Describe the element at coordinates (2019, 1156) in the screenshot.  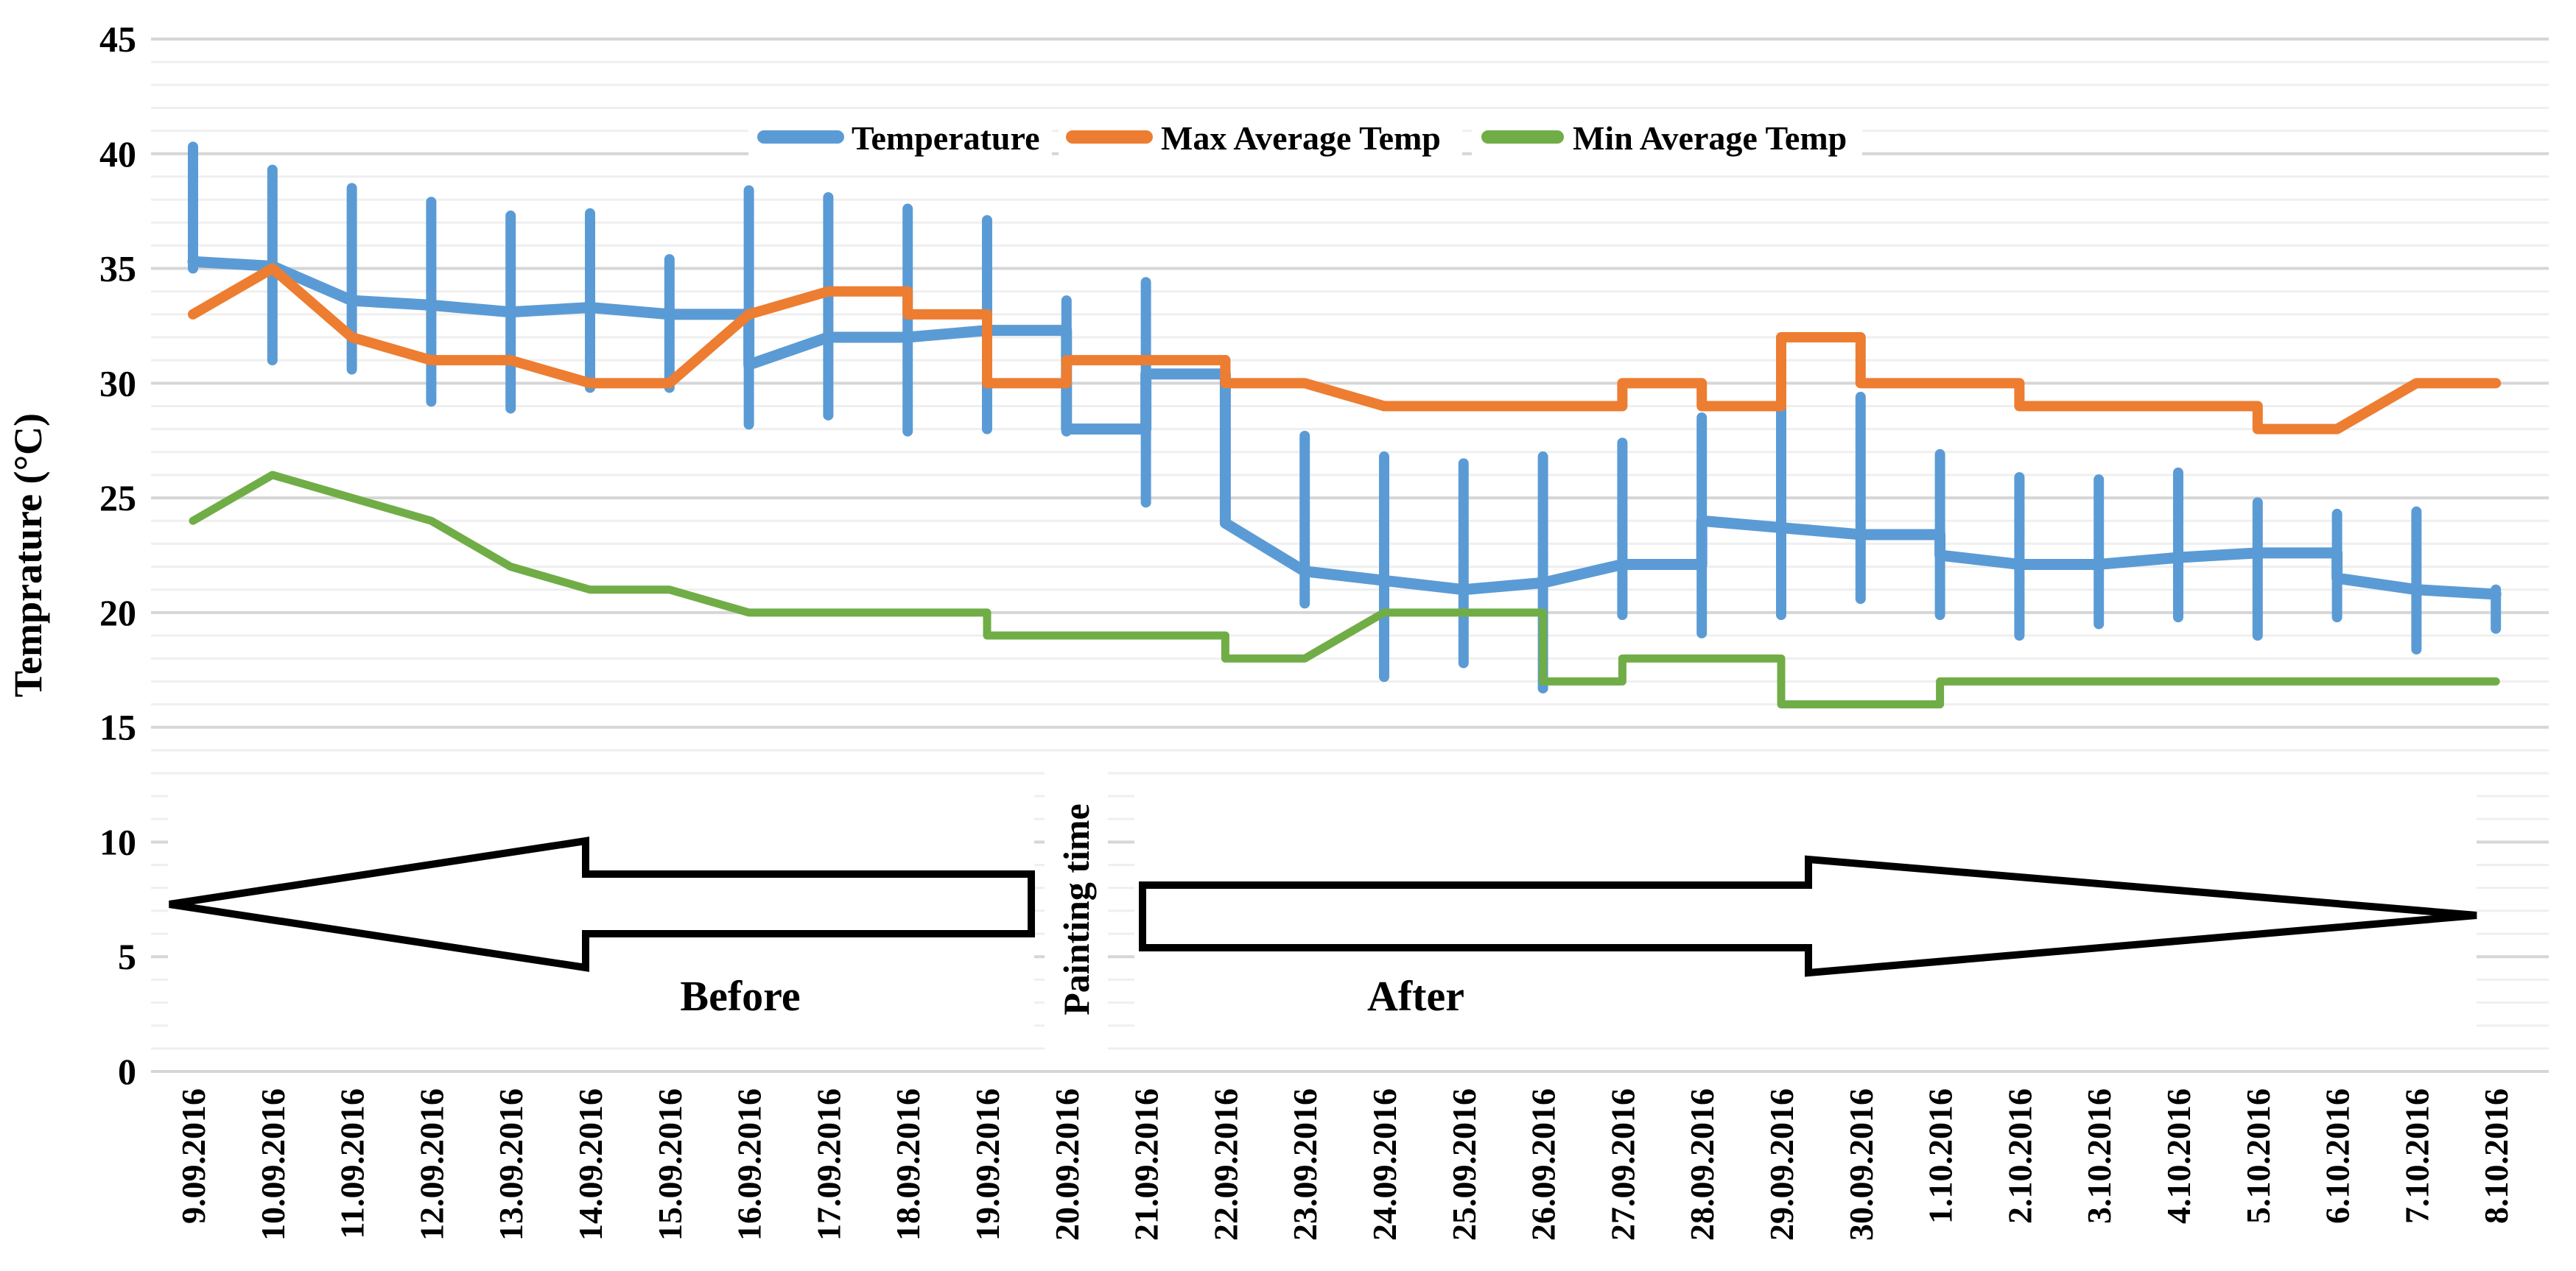
I see `x-tick-label: 2.10.2016` at that location.